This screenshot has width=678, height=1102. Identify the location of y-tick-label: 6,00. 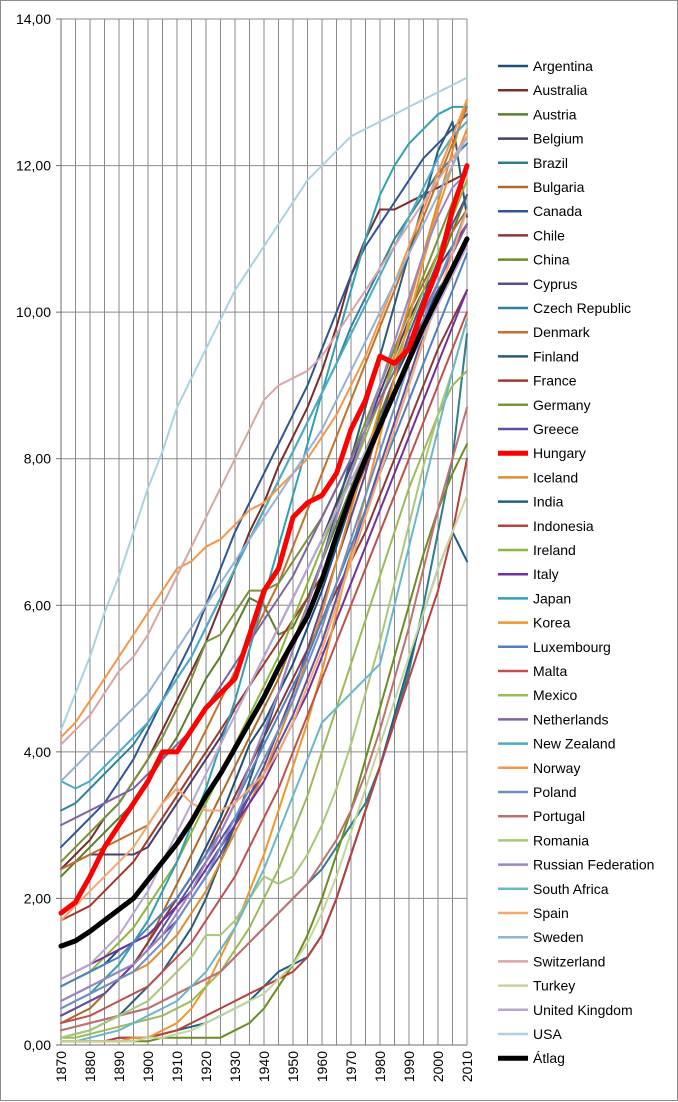
(37, 605).